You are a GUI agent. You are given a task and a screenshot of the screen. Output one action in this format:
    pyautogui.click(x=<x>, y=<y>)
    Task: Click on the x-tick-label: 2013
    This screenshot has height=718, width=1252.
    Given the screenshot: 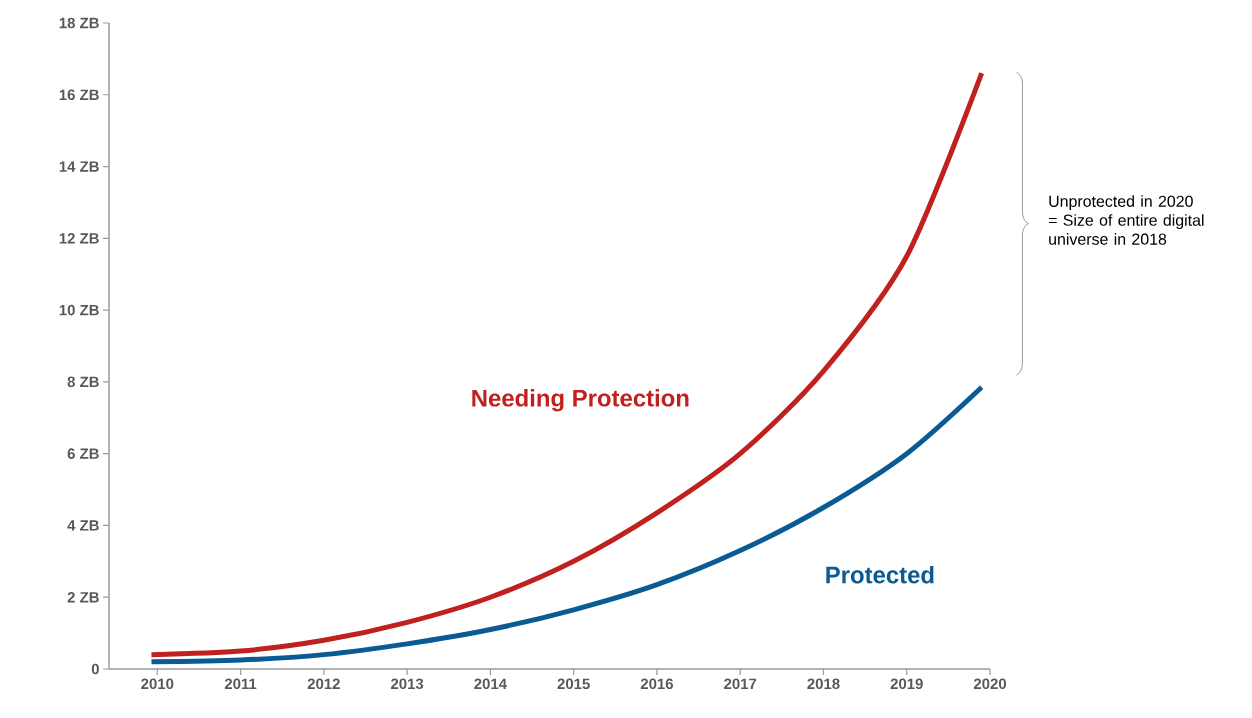 What is the action you would take?
    pyautogui.click(x=407, y=684)
    